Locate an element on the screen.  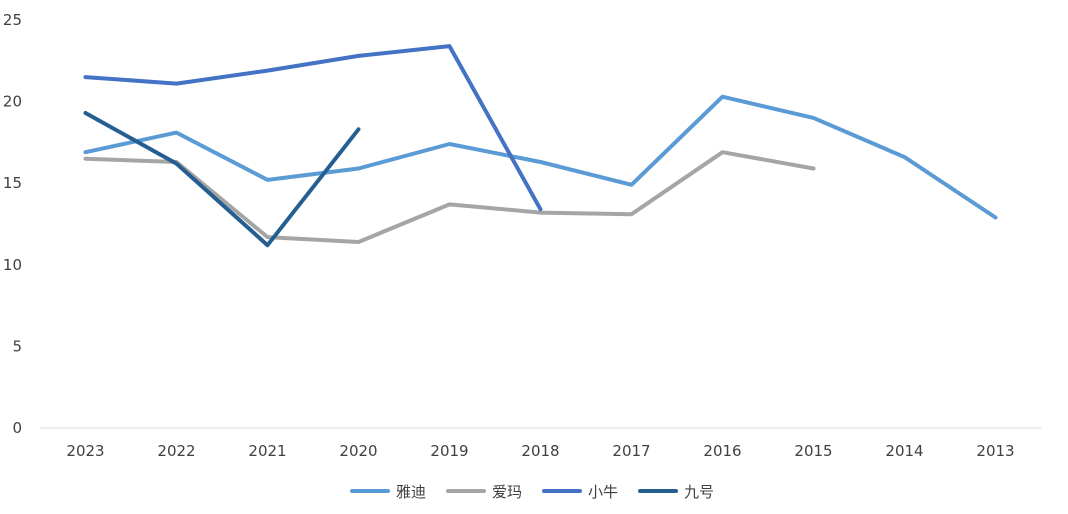
x-tick-label: 2021 is located at coordinates (267, 451).